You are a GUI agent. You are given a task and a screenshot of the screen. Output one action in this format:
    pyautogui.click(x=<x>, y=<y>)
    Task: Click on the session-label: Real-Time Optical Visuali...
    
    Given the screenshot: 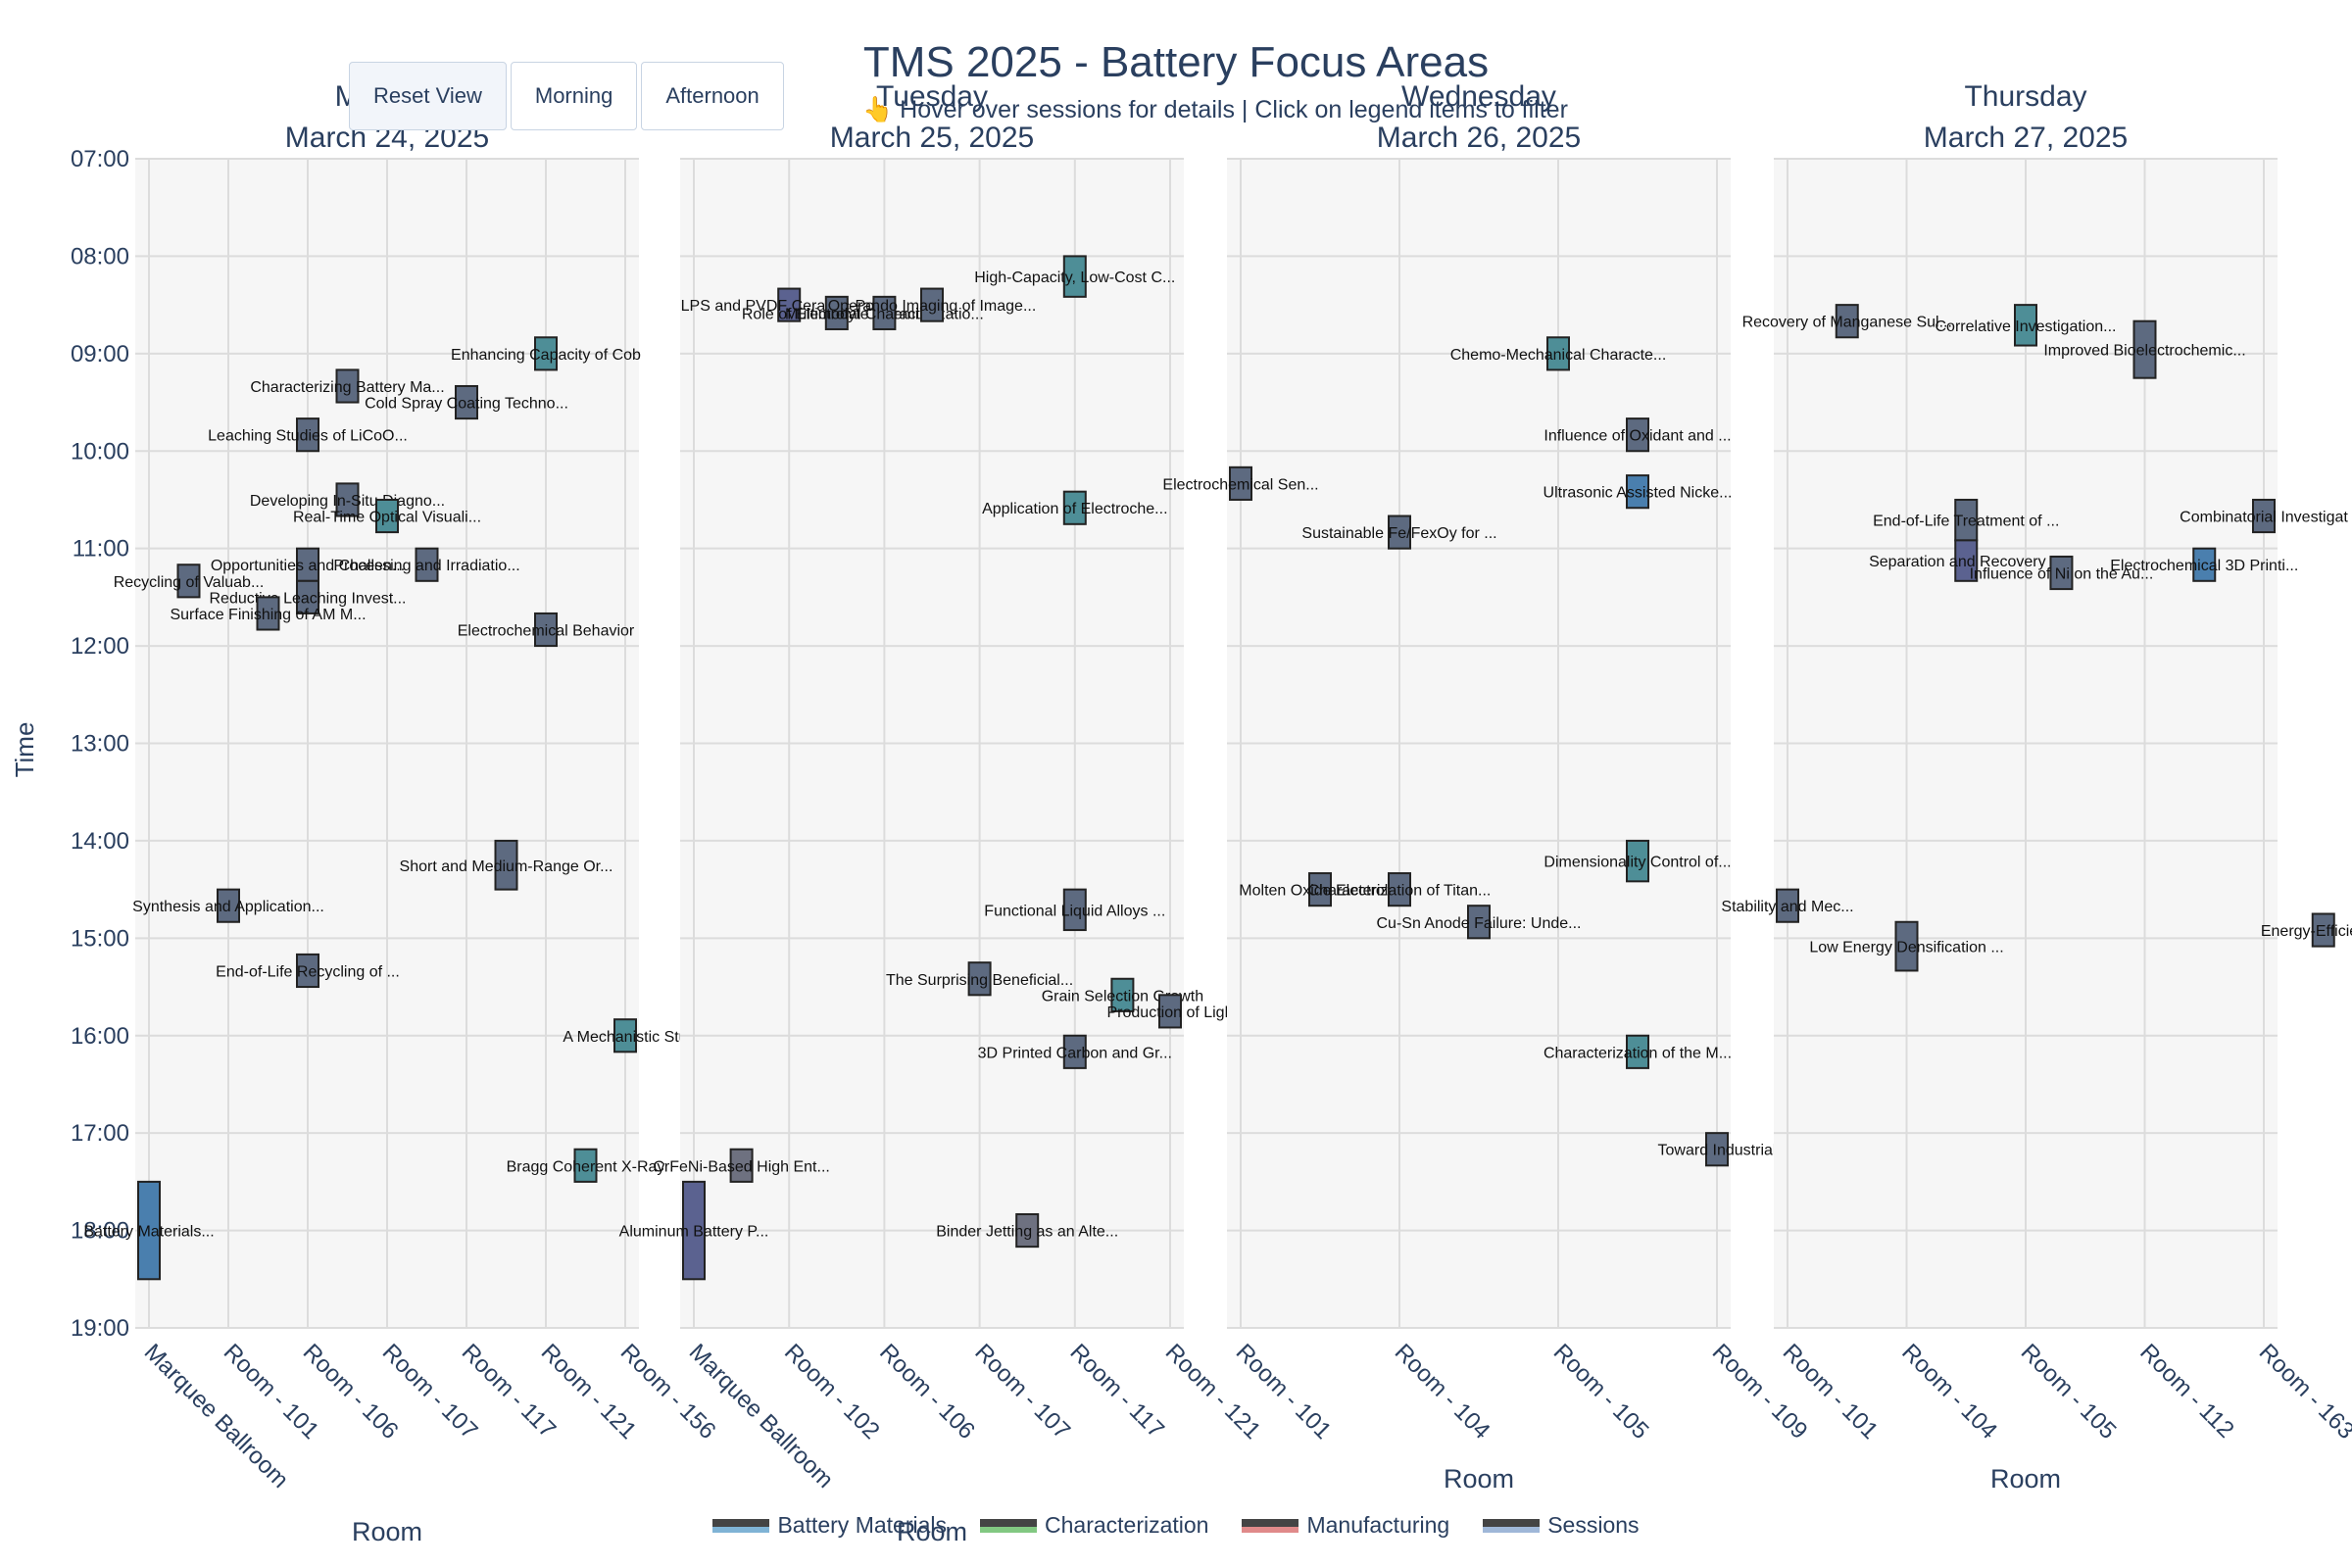 What is the action you would take?
    pyautogui.click(x=387, y=518)
    